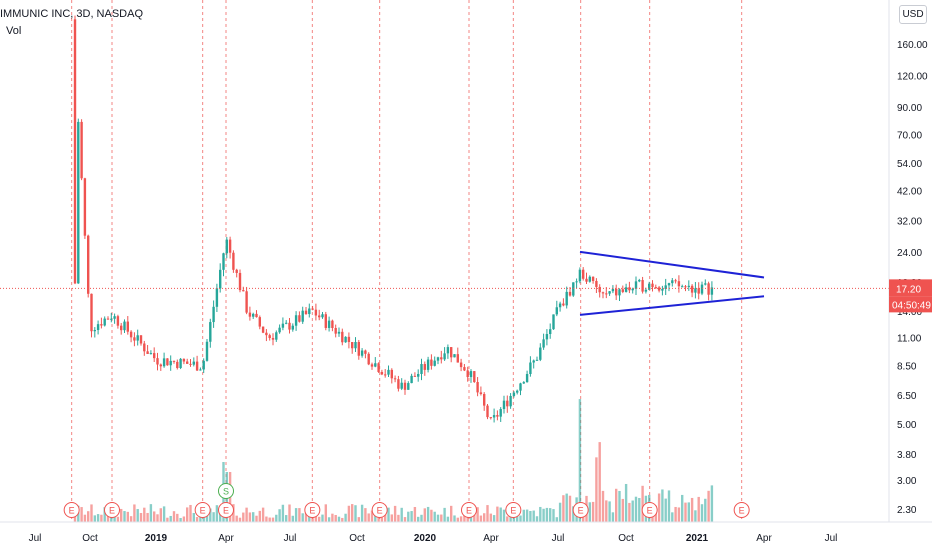 This screenshot has height=550, width=932. Describe the element at coordinates (406, 500) in the screenshot. I see `event-markers: E E E ESE E E E E E E` at that location.